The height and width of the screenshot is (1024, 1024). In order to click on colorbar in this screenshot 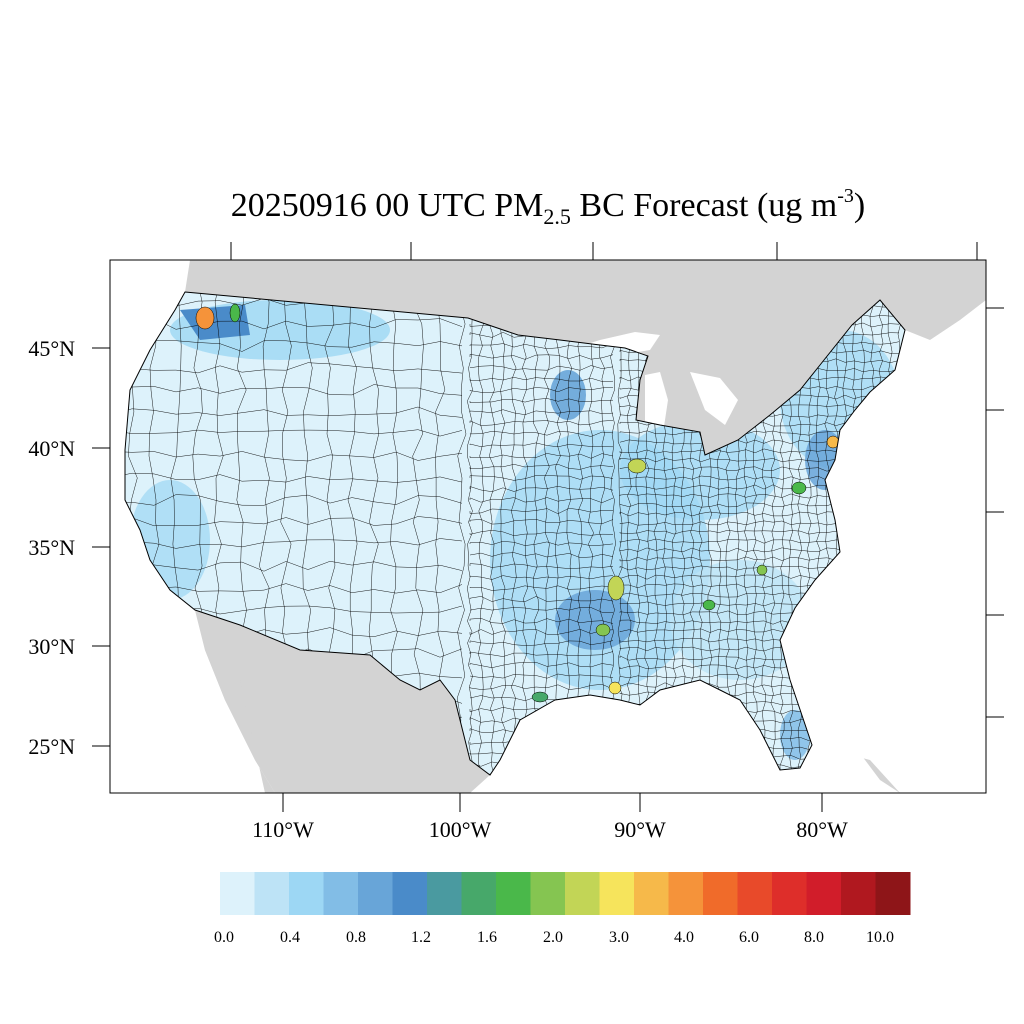, I will do `click(565, 893)`.